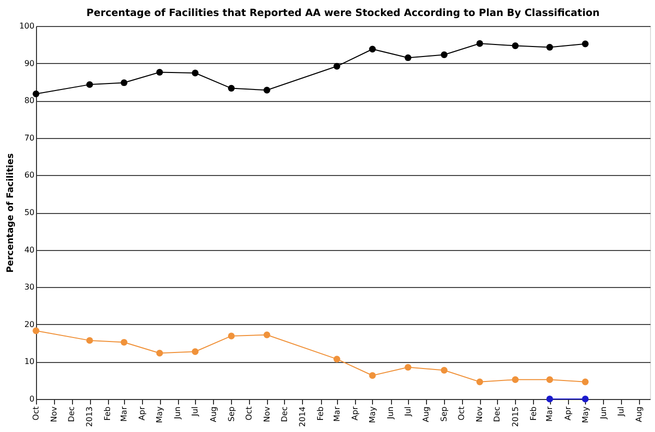  Describe the element at coordinates (29, 287) in the screenshot. I see `y-tick-label: 30` at that location.